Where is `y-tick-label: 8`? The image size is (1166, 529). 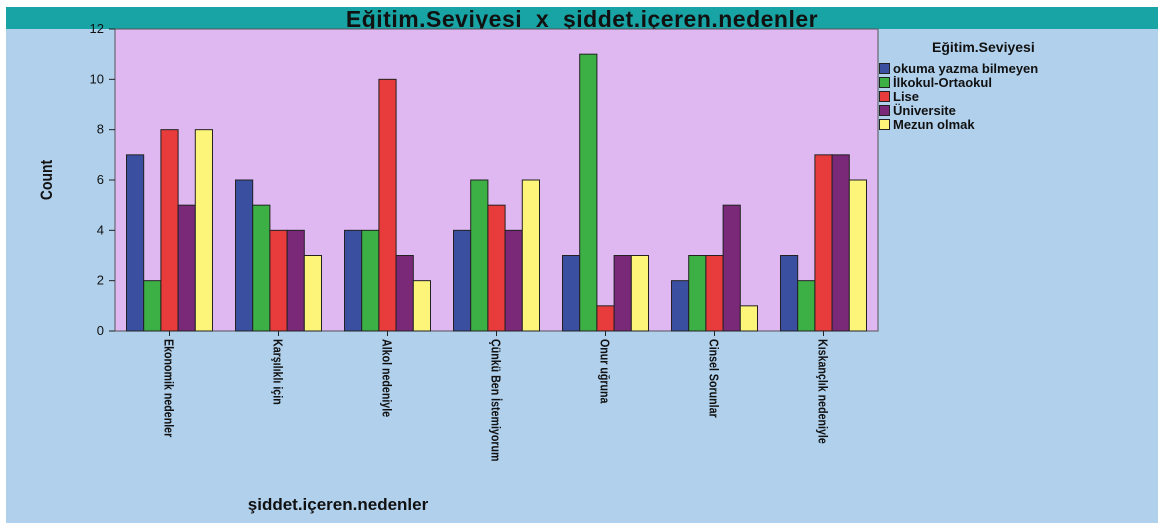 y-tick-label: 8 is located at coordinates (100, 129).